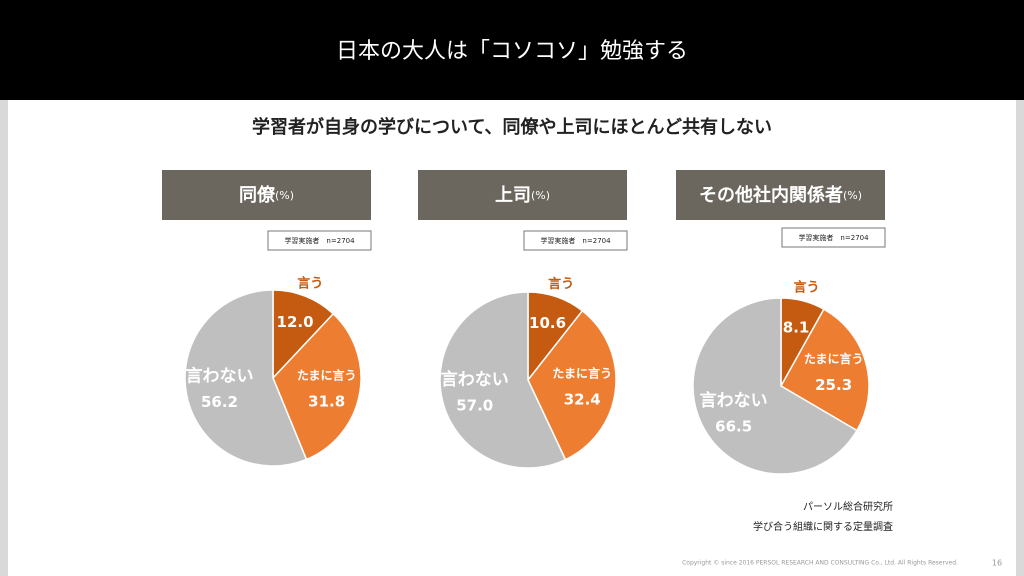  What do you see at coordinates (997, 563) in the screenshot?
I see `page-number: 16` at bounding box center [997, 563].